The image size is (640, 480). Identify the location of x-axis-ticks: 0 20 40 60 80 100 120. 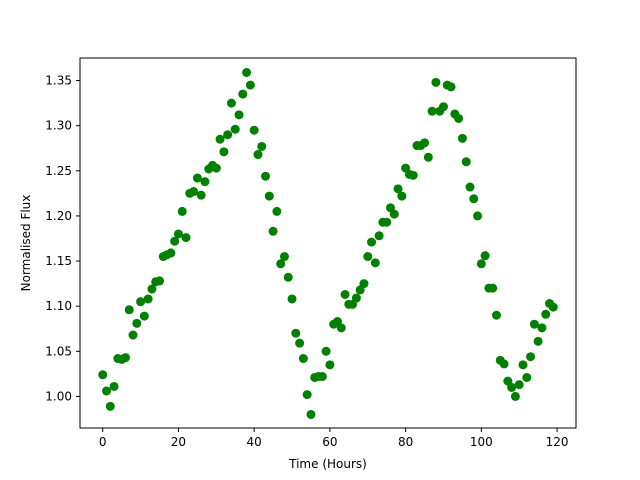
(334, 438).